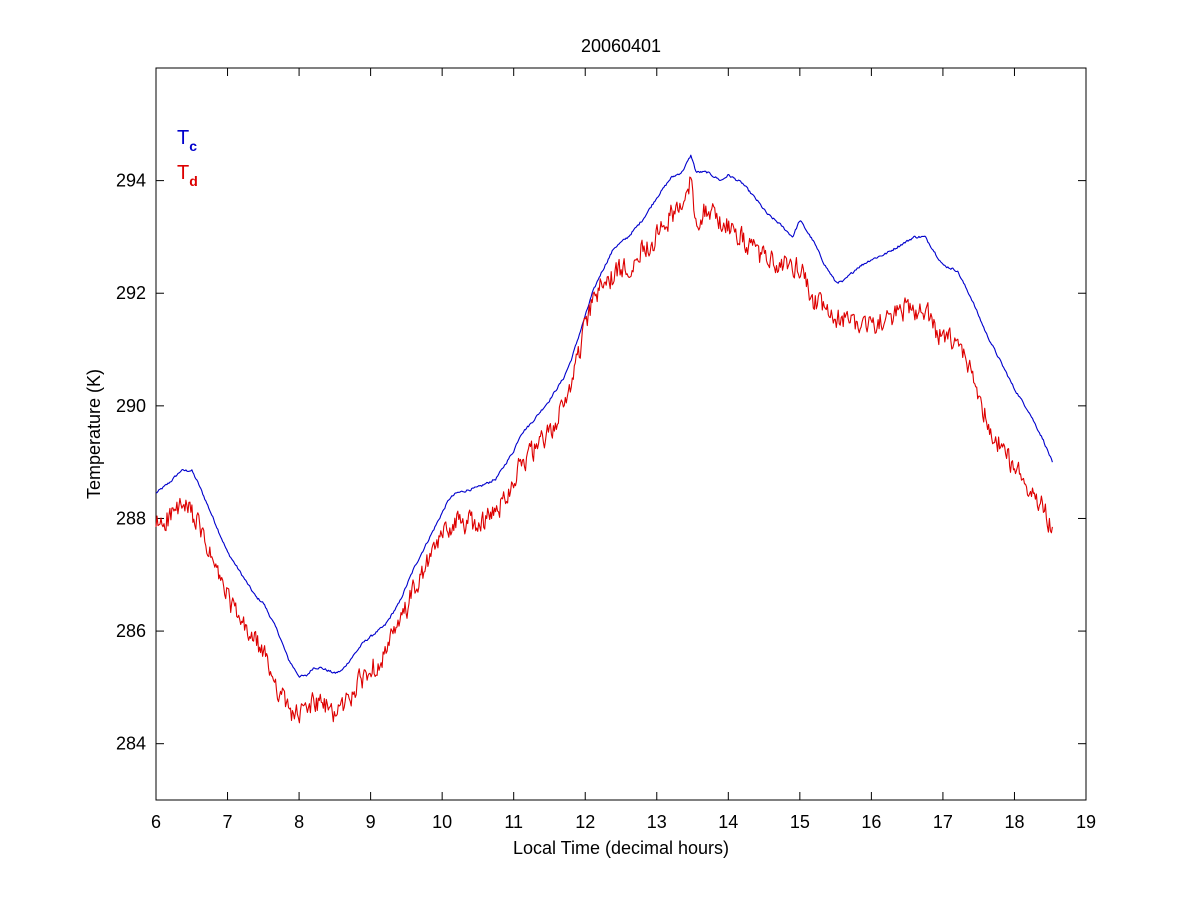  I want to click on x-tick-label: 7, so click(228, 822).